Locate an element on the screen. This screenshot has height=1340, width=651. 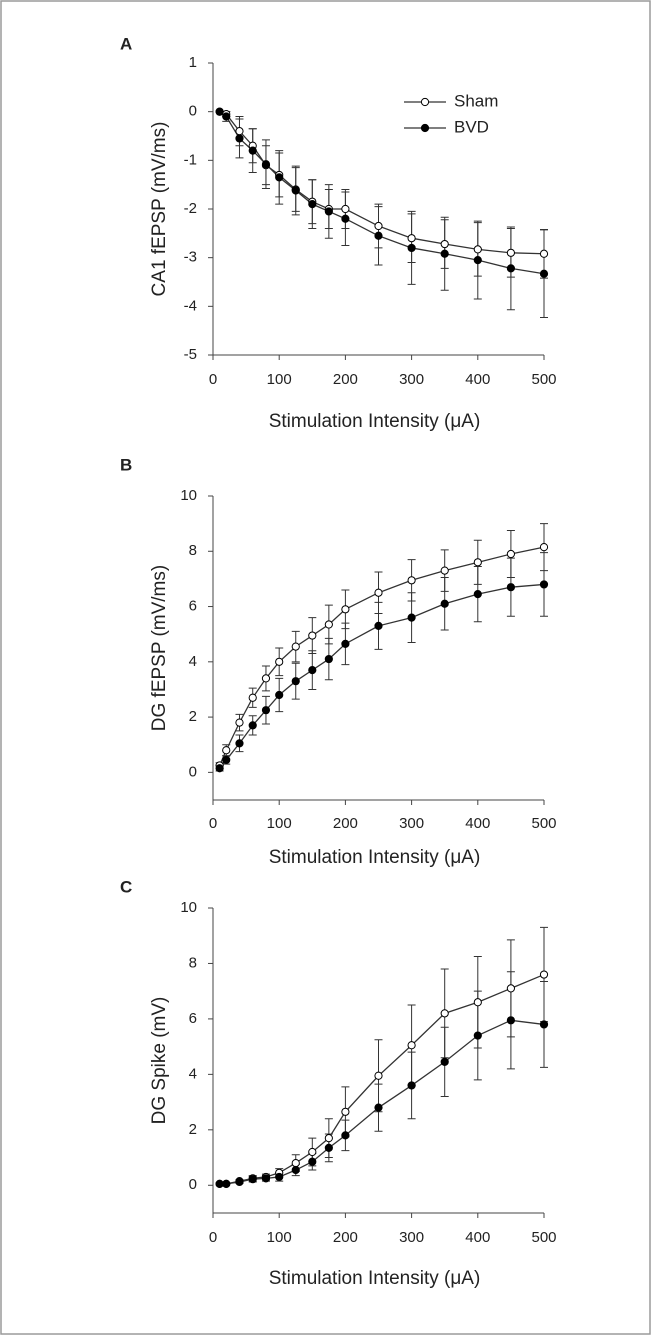
y-axis-title: DG fEPSP (mV/ms) is located at coordinates (159, 648).